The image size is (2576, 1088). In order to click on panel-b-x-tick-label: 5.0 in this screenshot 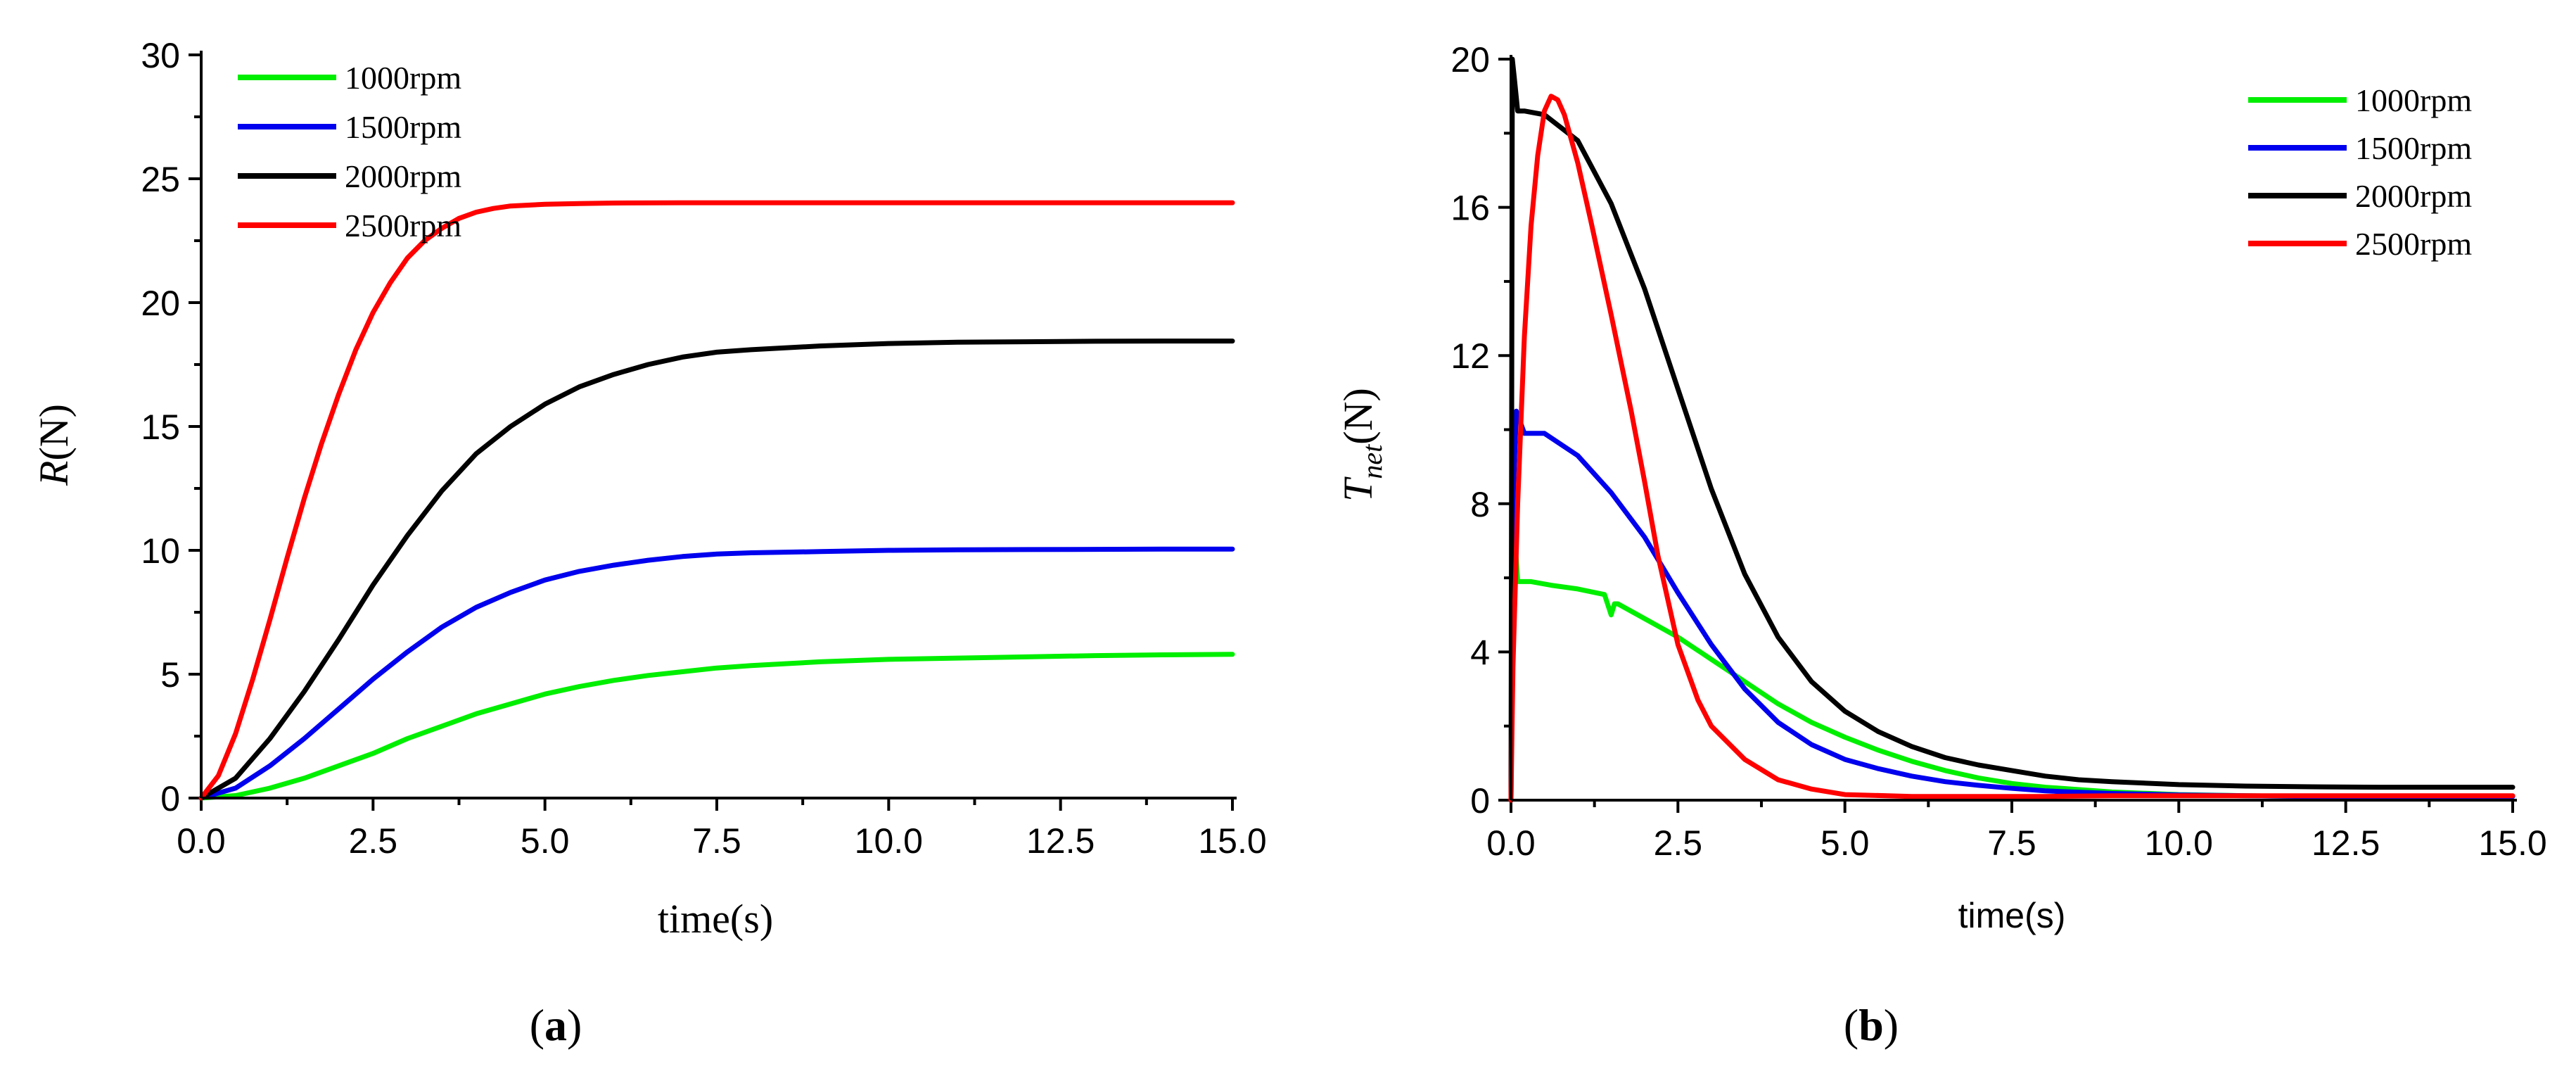, I will do `click(1845, 843)`.